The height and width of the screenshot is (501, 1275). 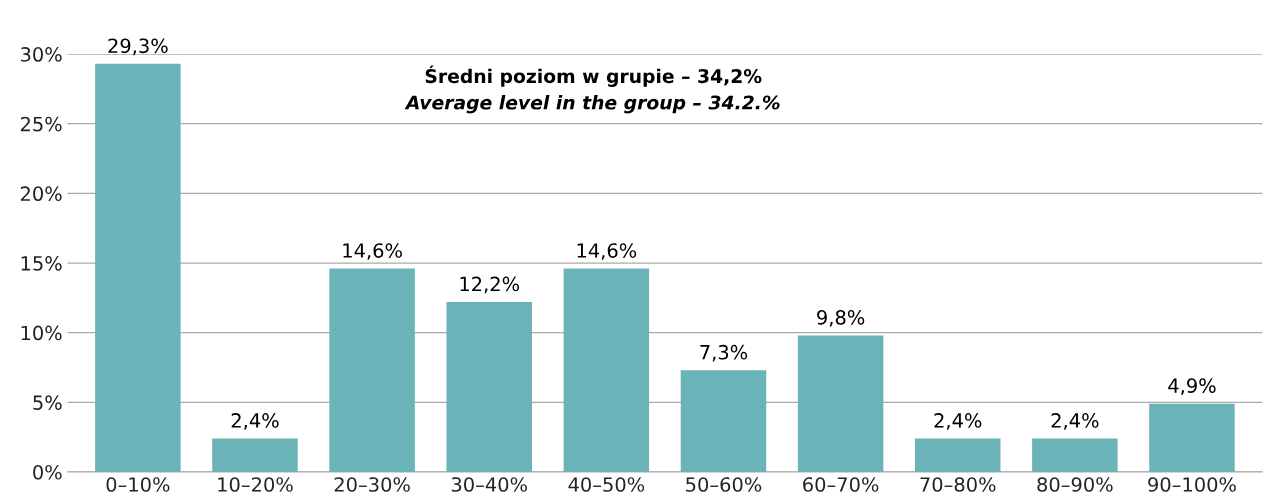 I want to click on y-tick-label: 25%, so click(x=41, y=124).